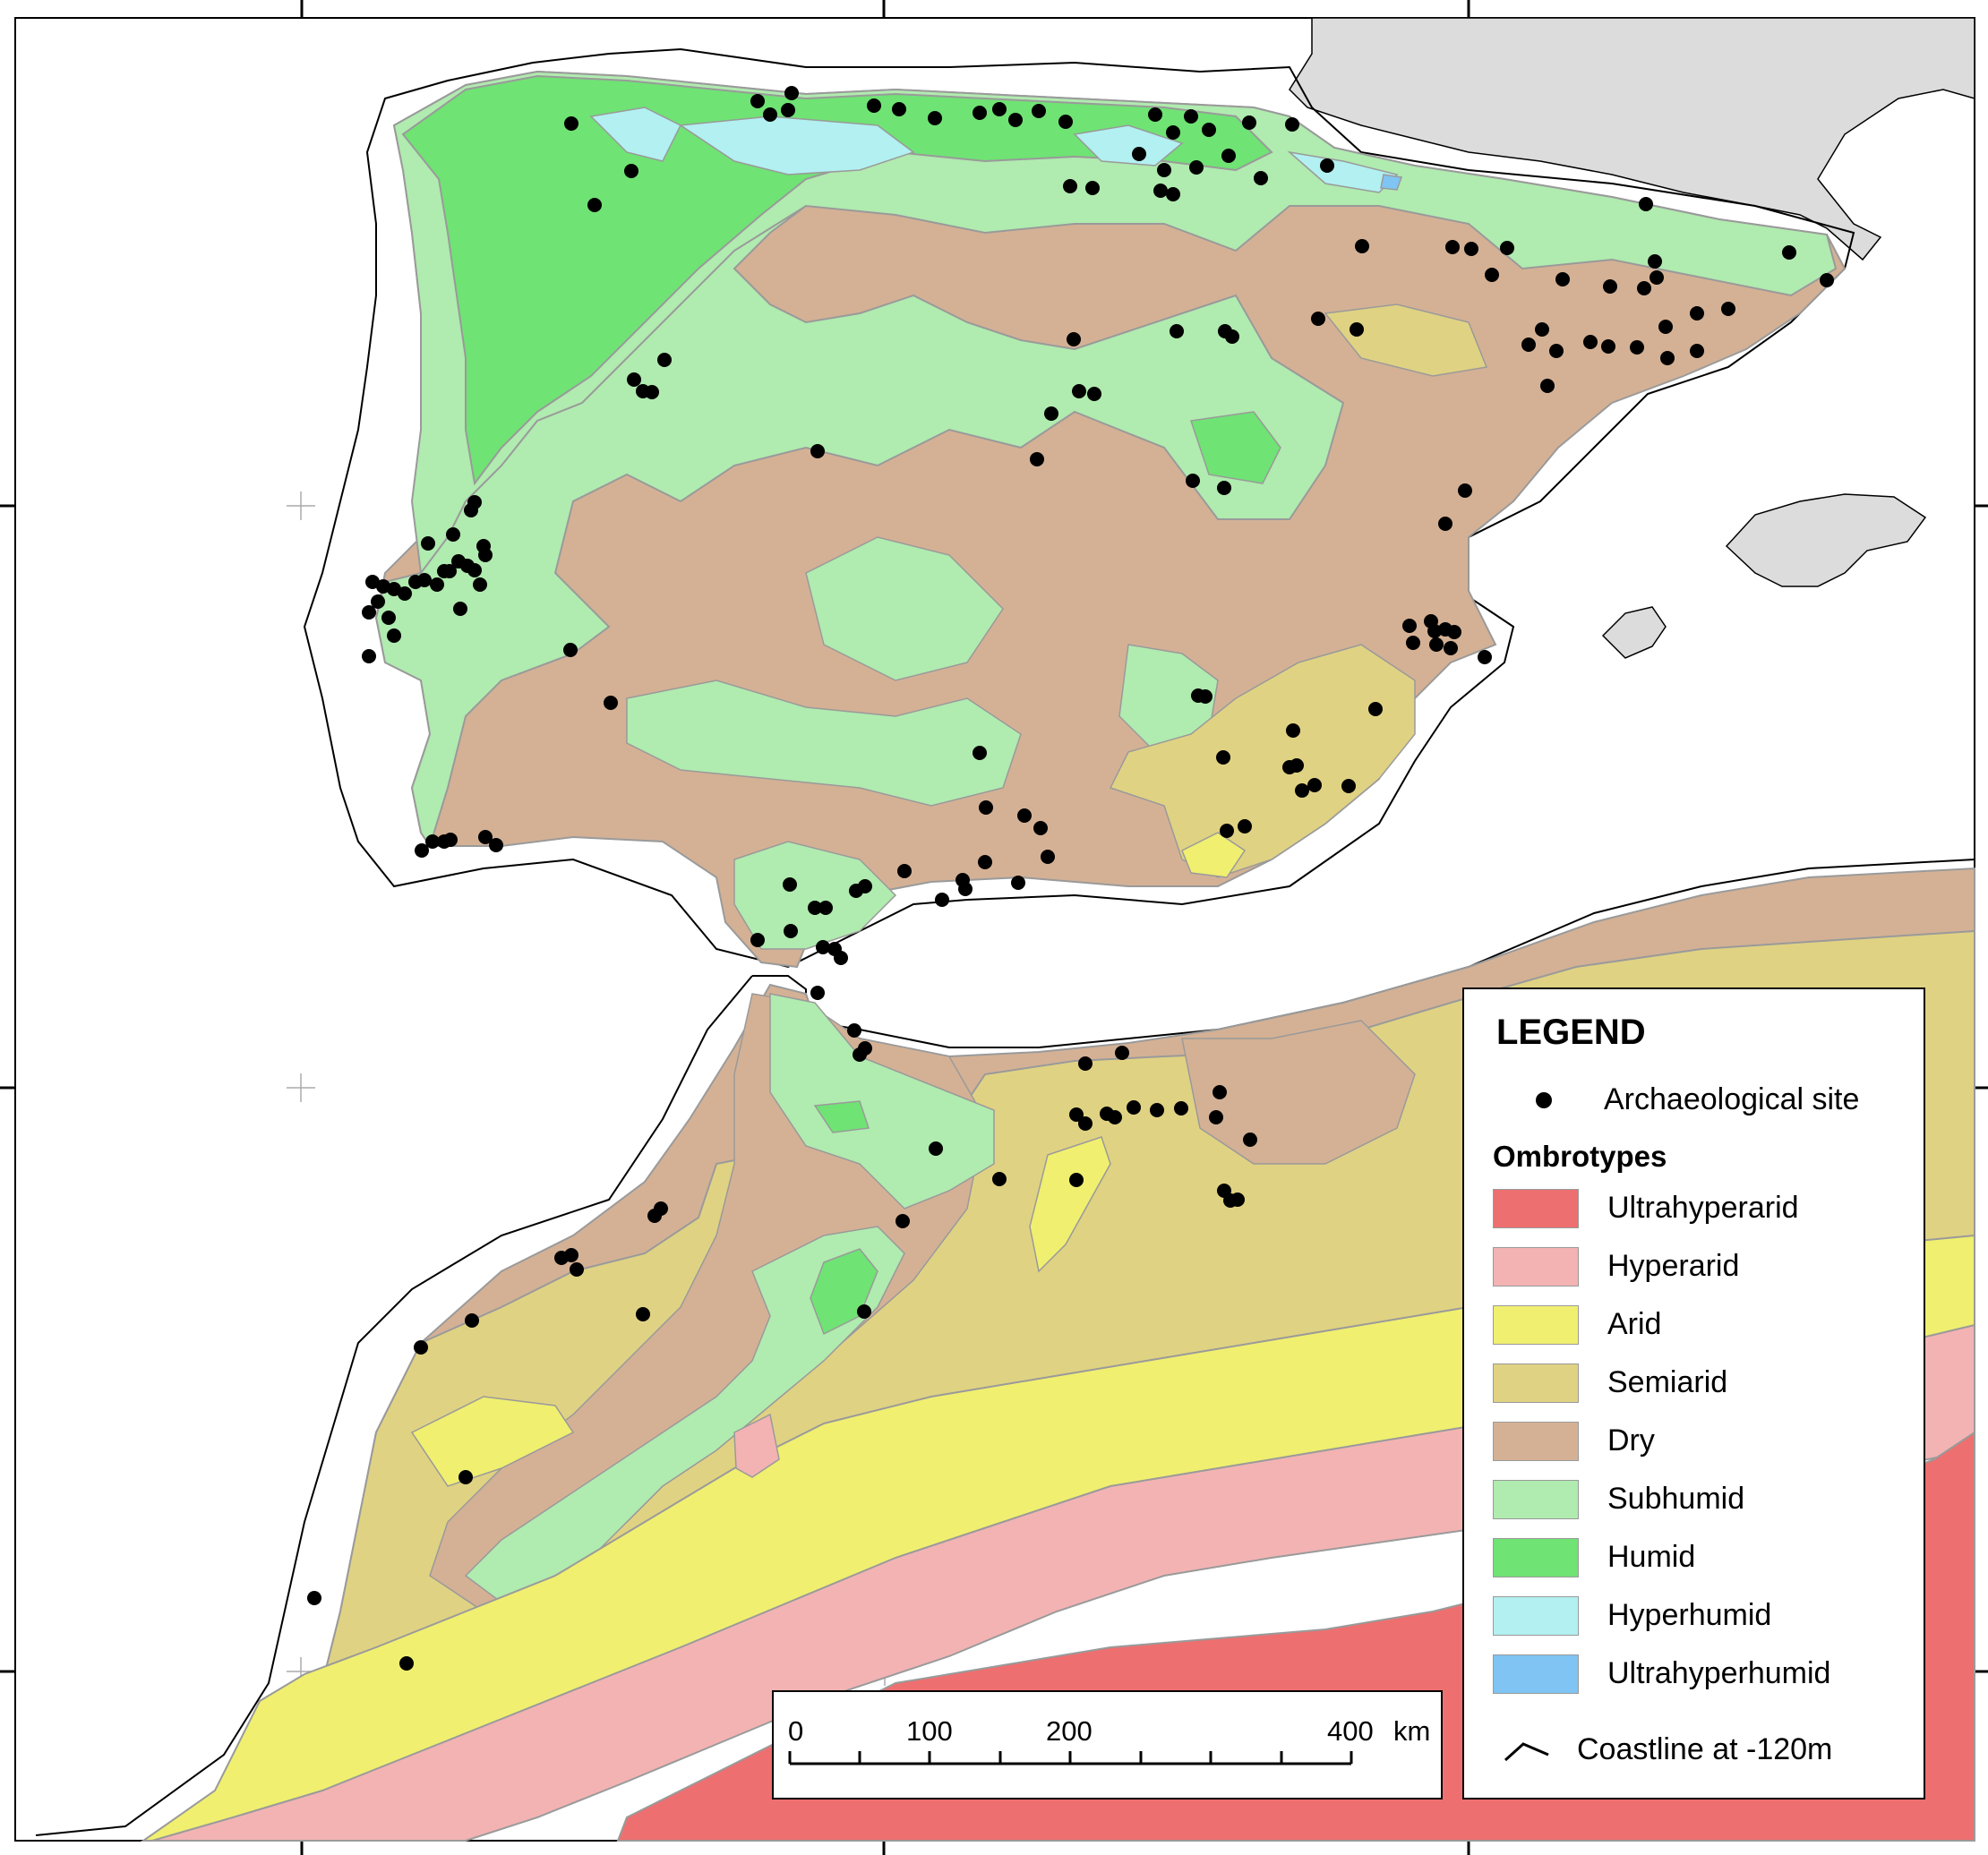 The height and width of the screenshot is (1855, 1988). Describe the element at coordinates (1214, 855) in the screenshot. I see `iberia-arid-almeria` at that location.